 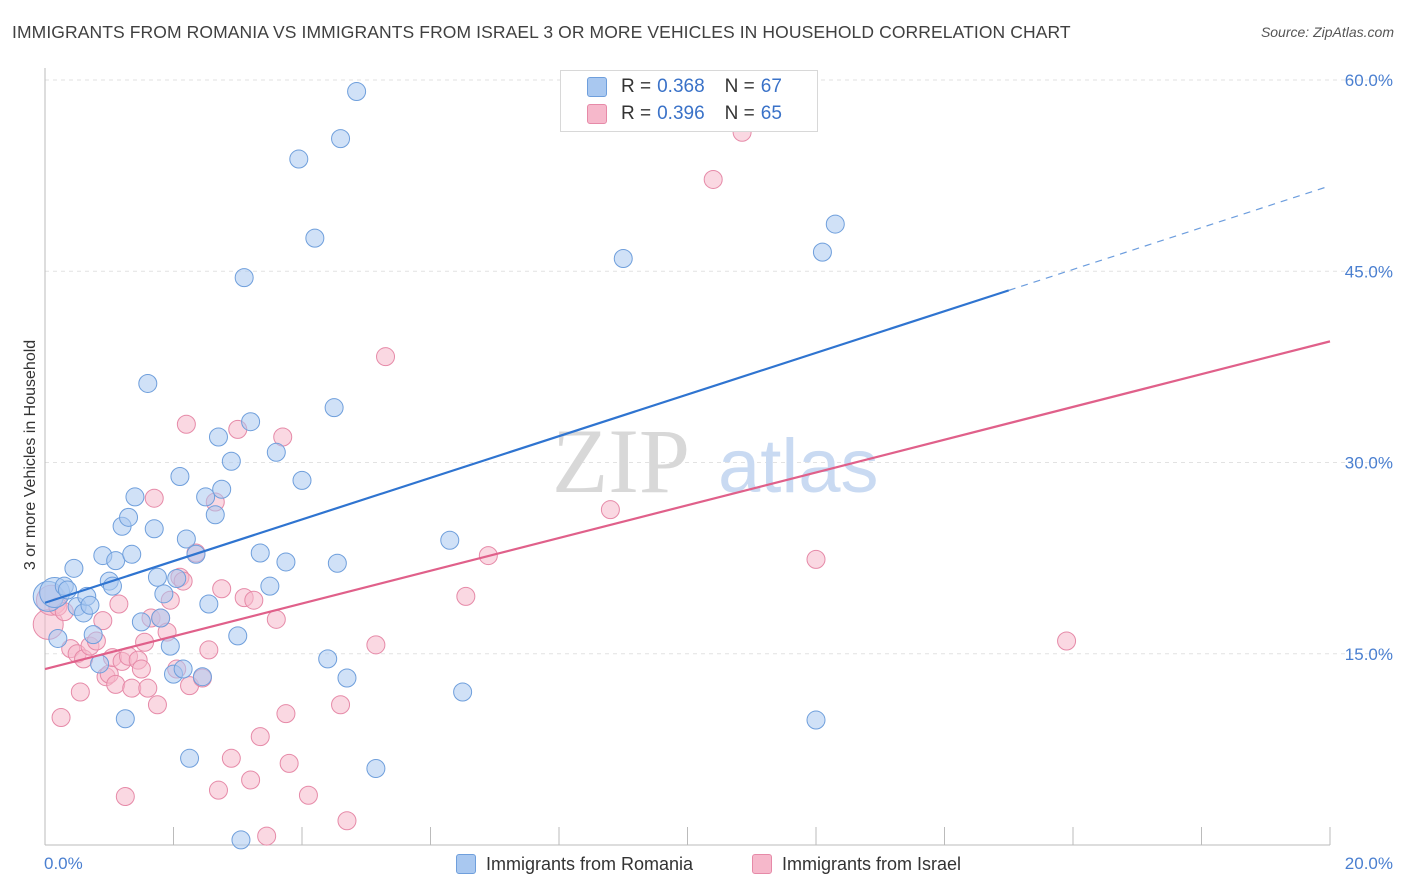 What do you see at coordinates (771, 113) in the screenshot?
I see `israel-n-value: 65` at bounding box center [771, 113].